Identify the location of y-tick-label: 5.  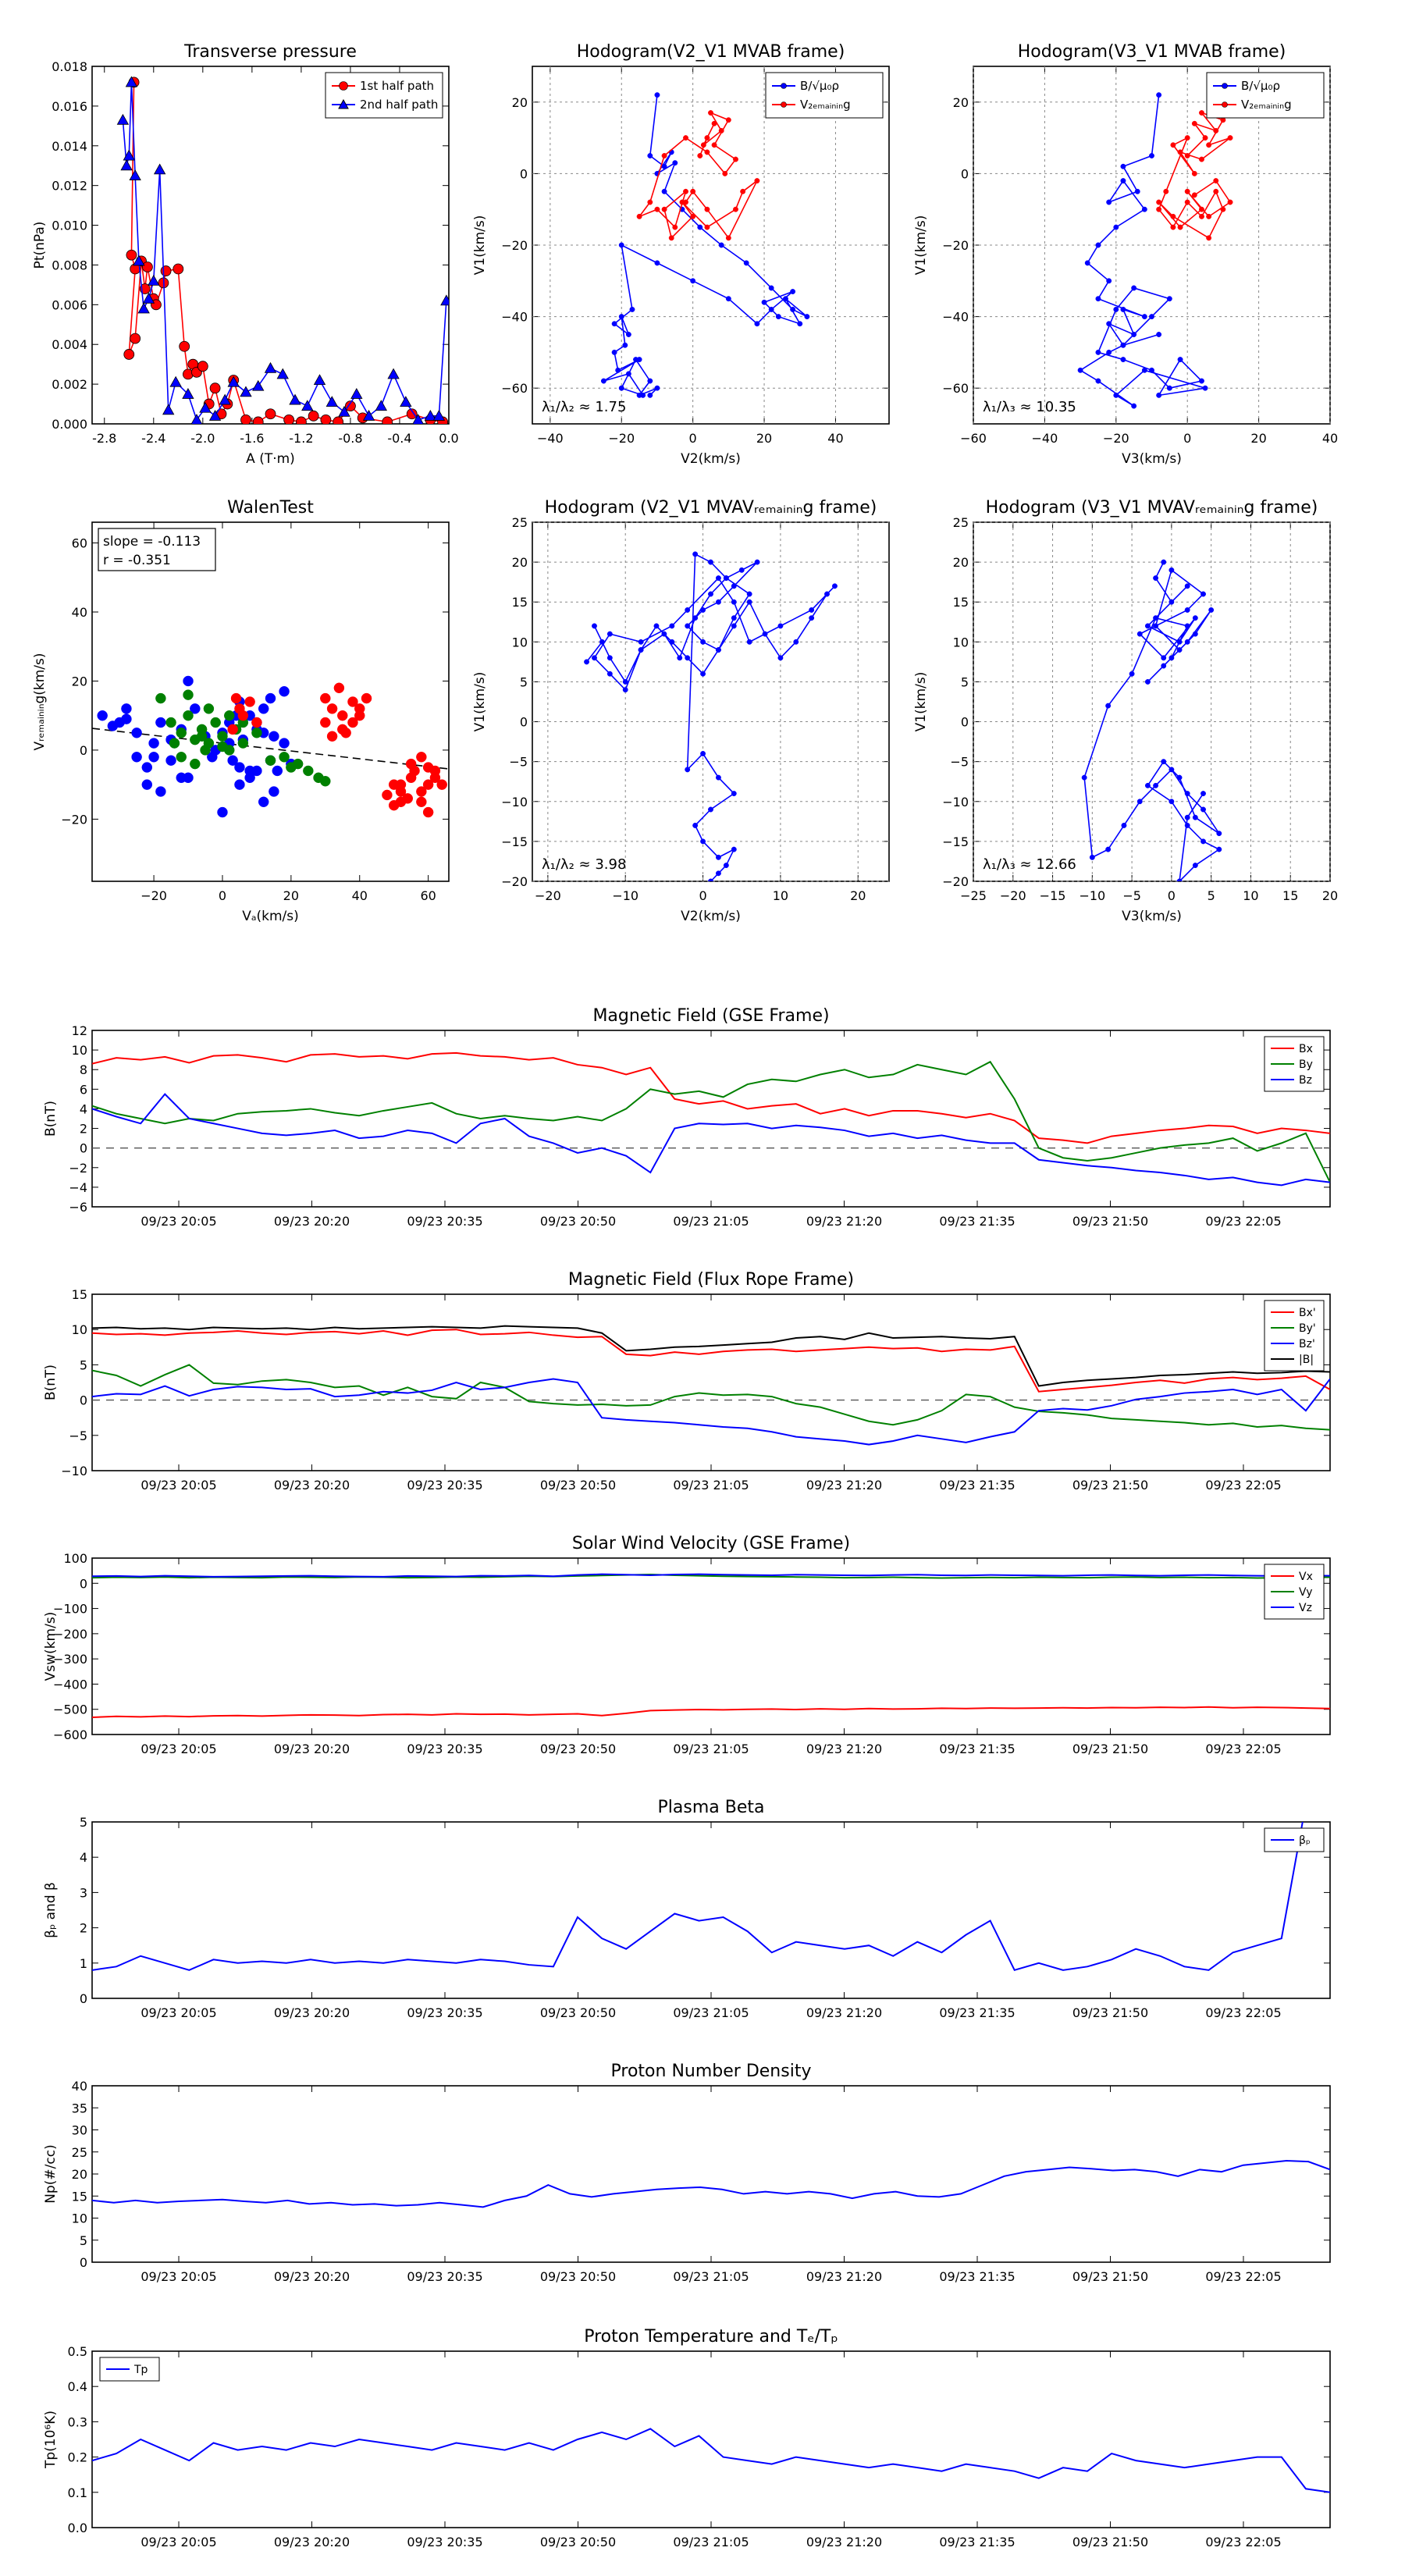
(965, 681).